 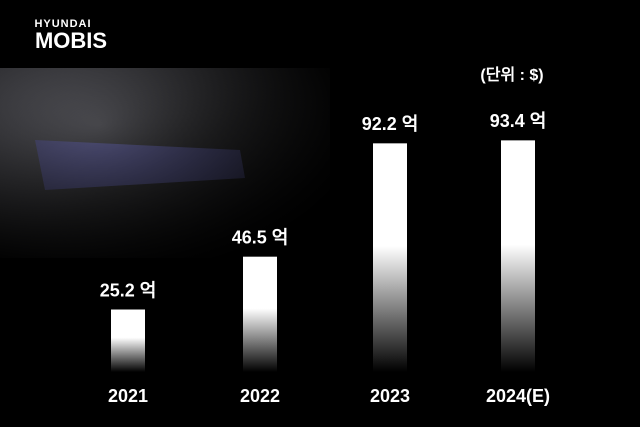 I want to click on x-tick-label: 2023, so click(x=390, y=396).